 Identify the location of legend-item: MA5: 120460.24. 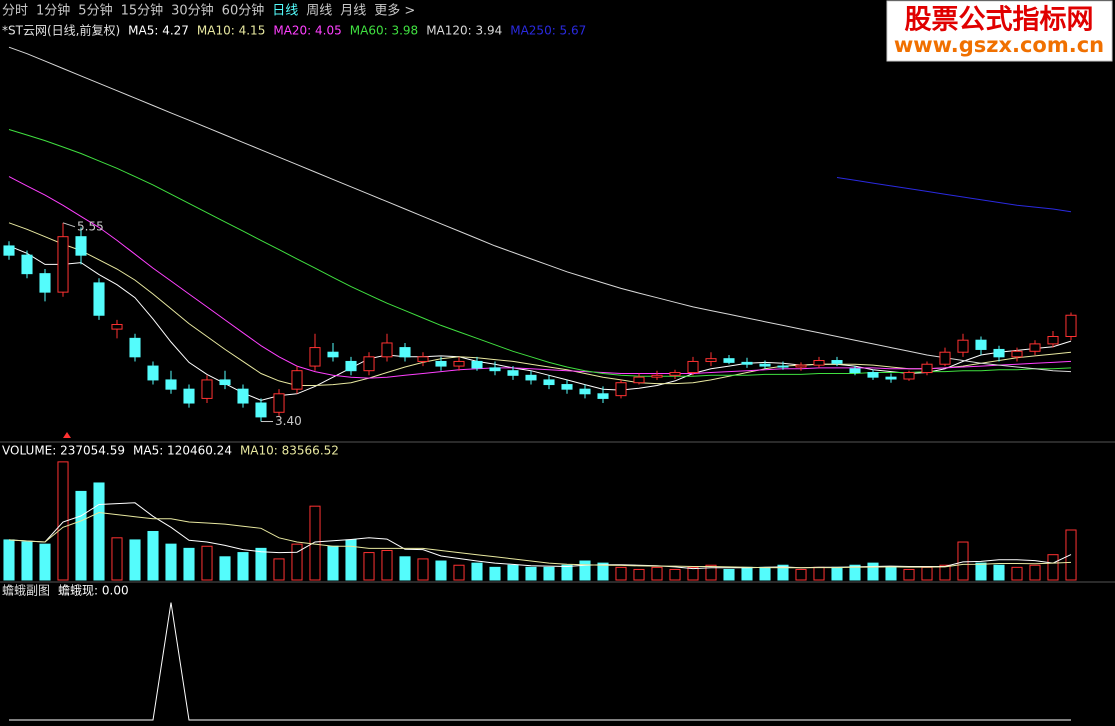
(182, 451).